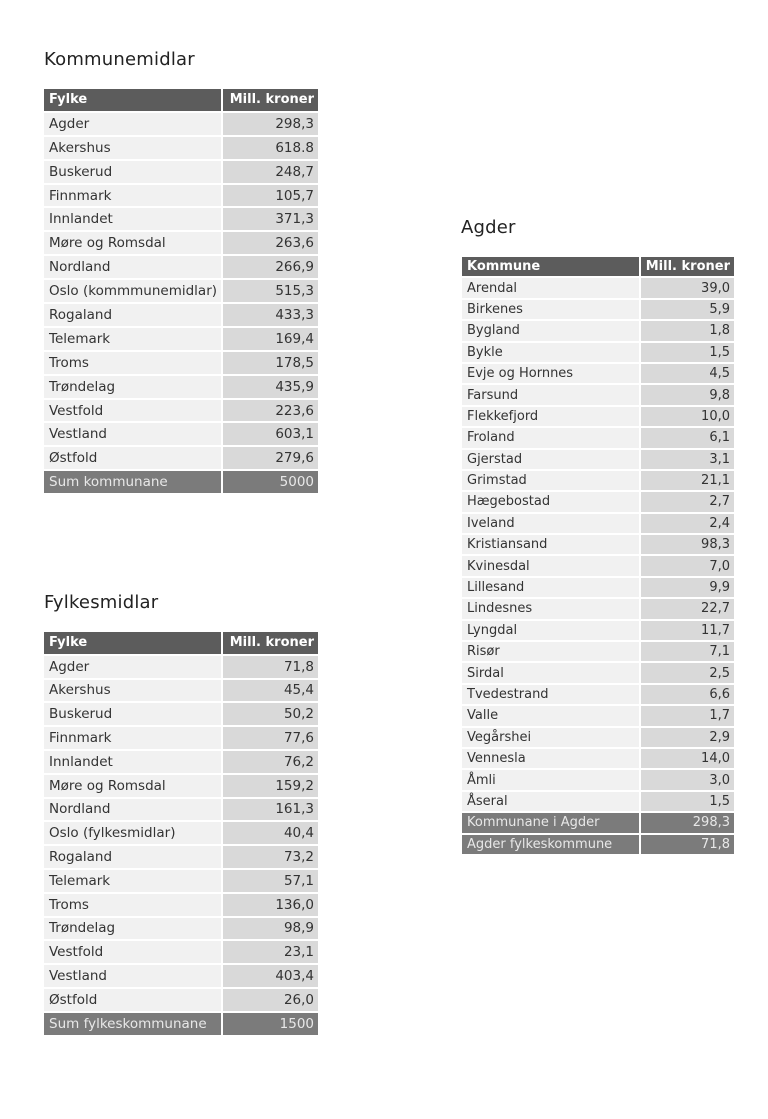 This screenshot has height=1119, width=768. What do you see at coordinates (181, 857) in the screenshot?
I see `table-row: Rogaland 73,2` at bounding box center [181, 857].